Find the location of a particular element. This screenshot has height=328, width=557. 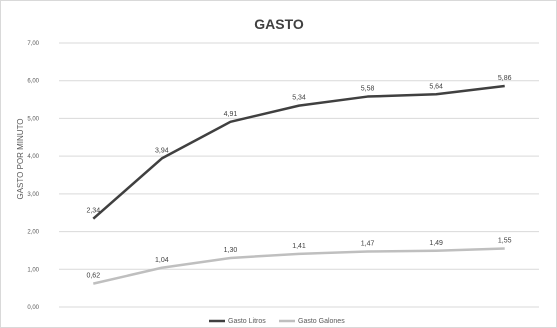

data-label: 4,91 is located at coordinates (231, 114).